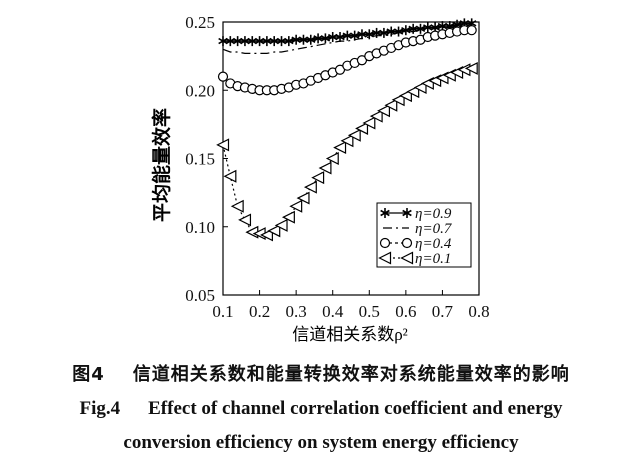 The image size is (642, 471). I want to click on x-tick-label: 0.2, so click(259, 311).